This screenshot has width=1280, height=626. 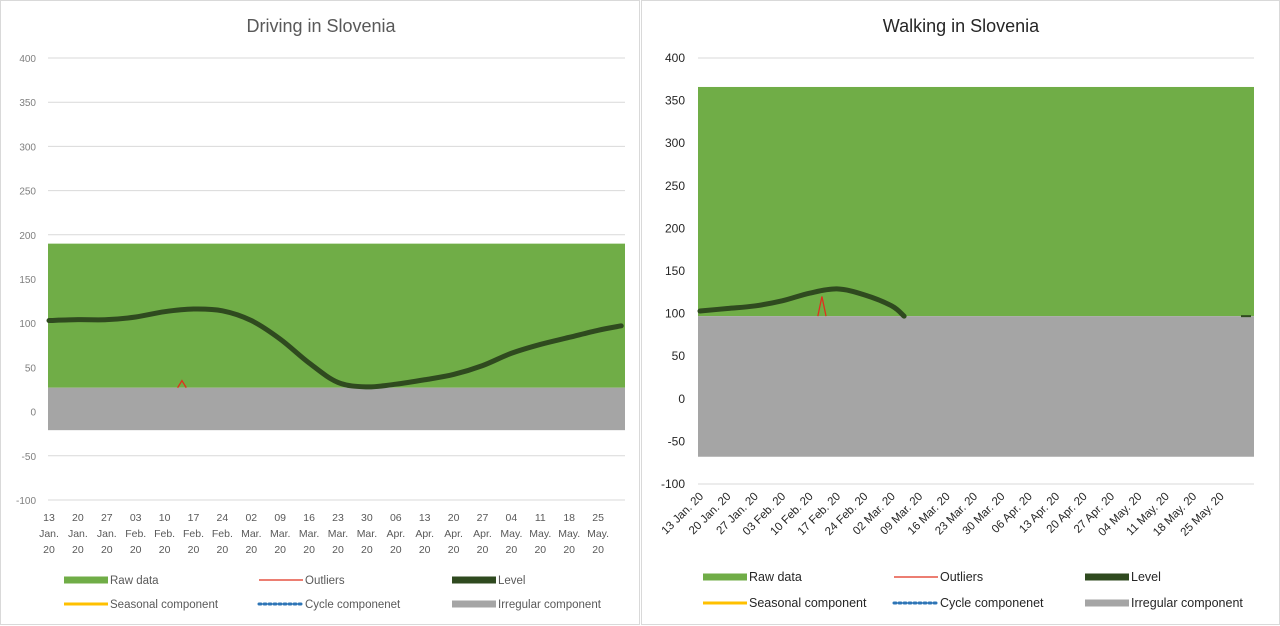 What do you see at coordinates (675, 186) in the screenshot?
I see `y-tick-label: 250` at bounding box center [675, 186].